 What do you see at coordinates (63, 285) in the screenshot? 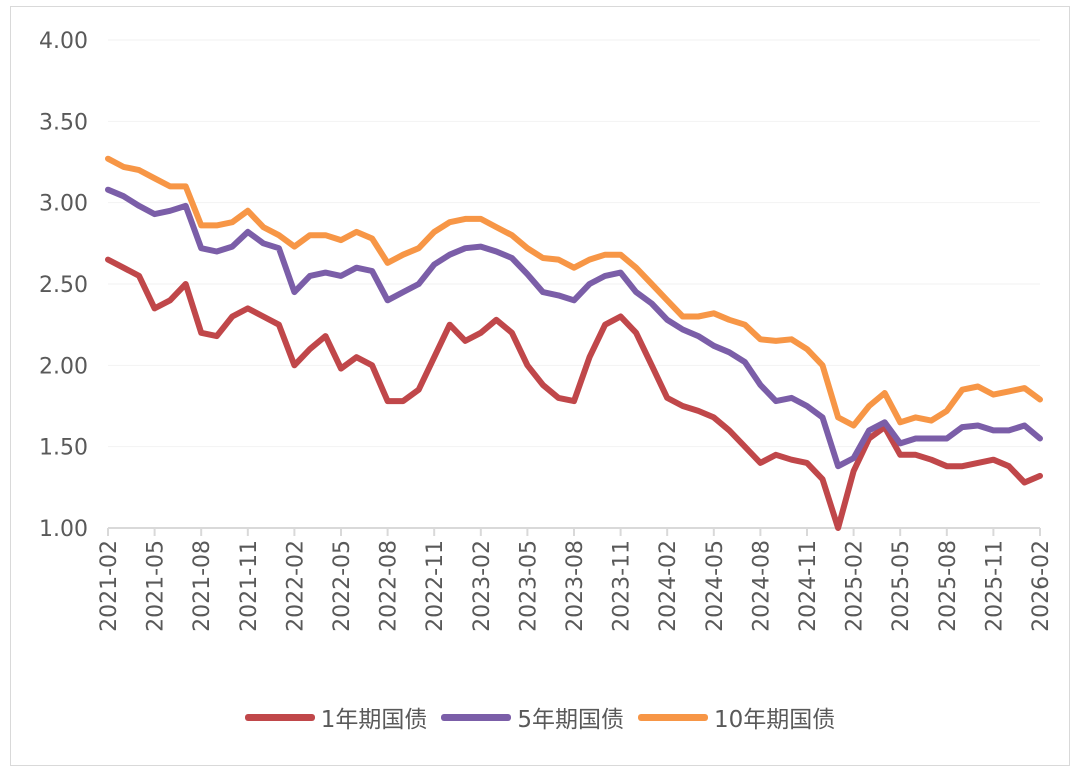
I see `y-tick-label: 2.50` at bounding box center [63, 285].